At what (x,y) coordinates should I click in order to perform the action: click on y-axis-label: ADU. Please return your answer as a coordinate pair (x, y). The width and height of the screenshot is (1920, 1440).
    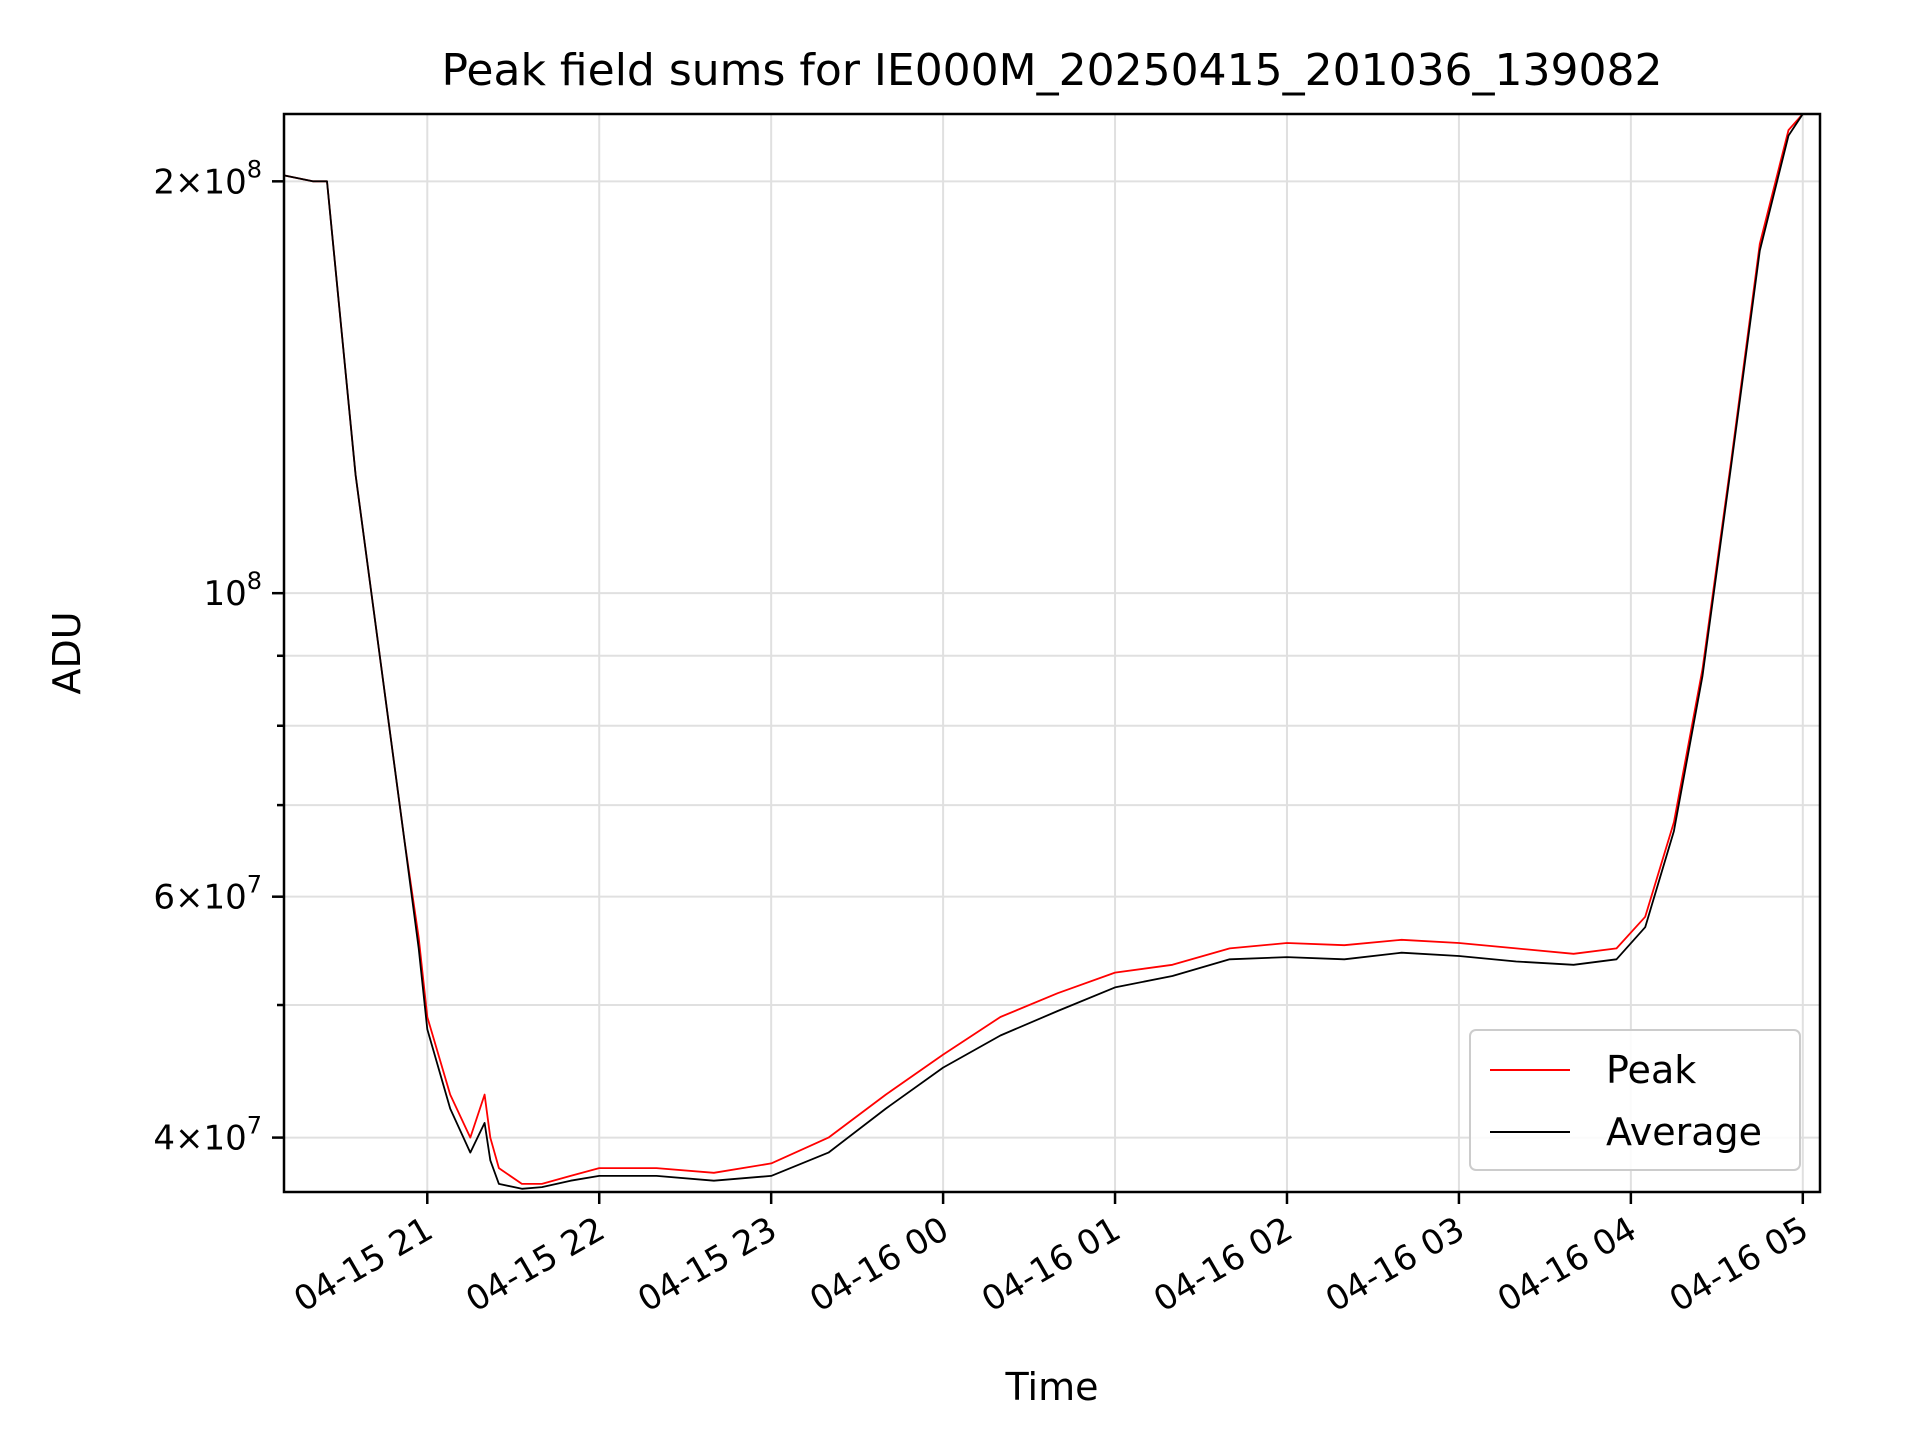
    Looking at the image, I should click on (67, 652).